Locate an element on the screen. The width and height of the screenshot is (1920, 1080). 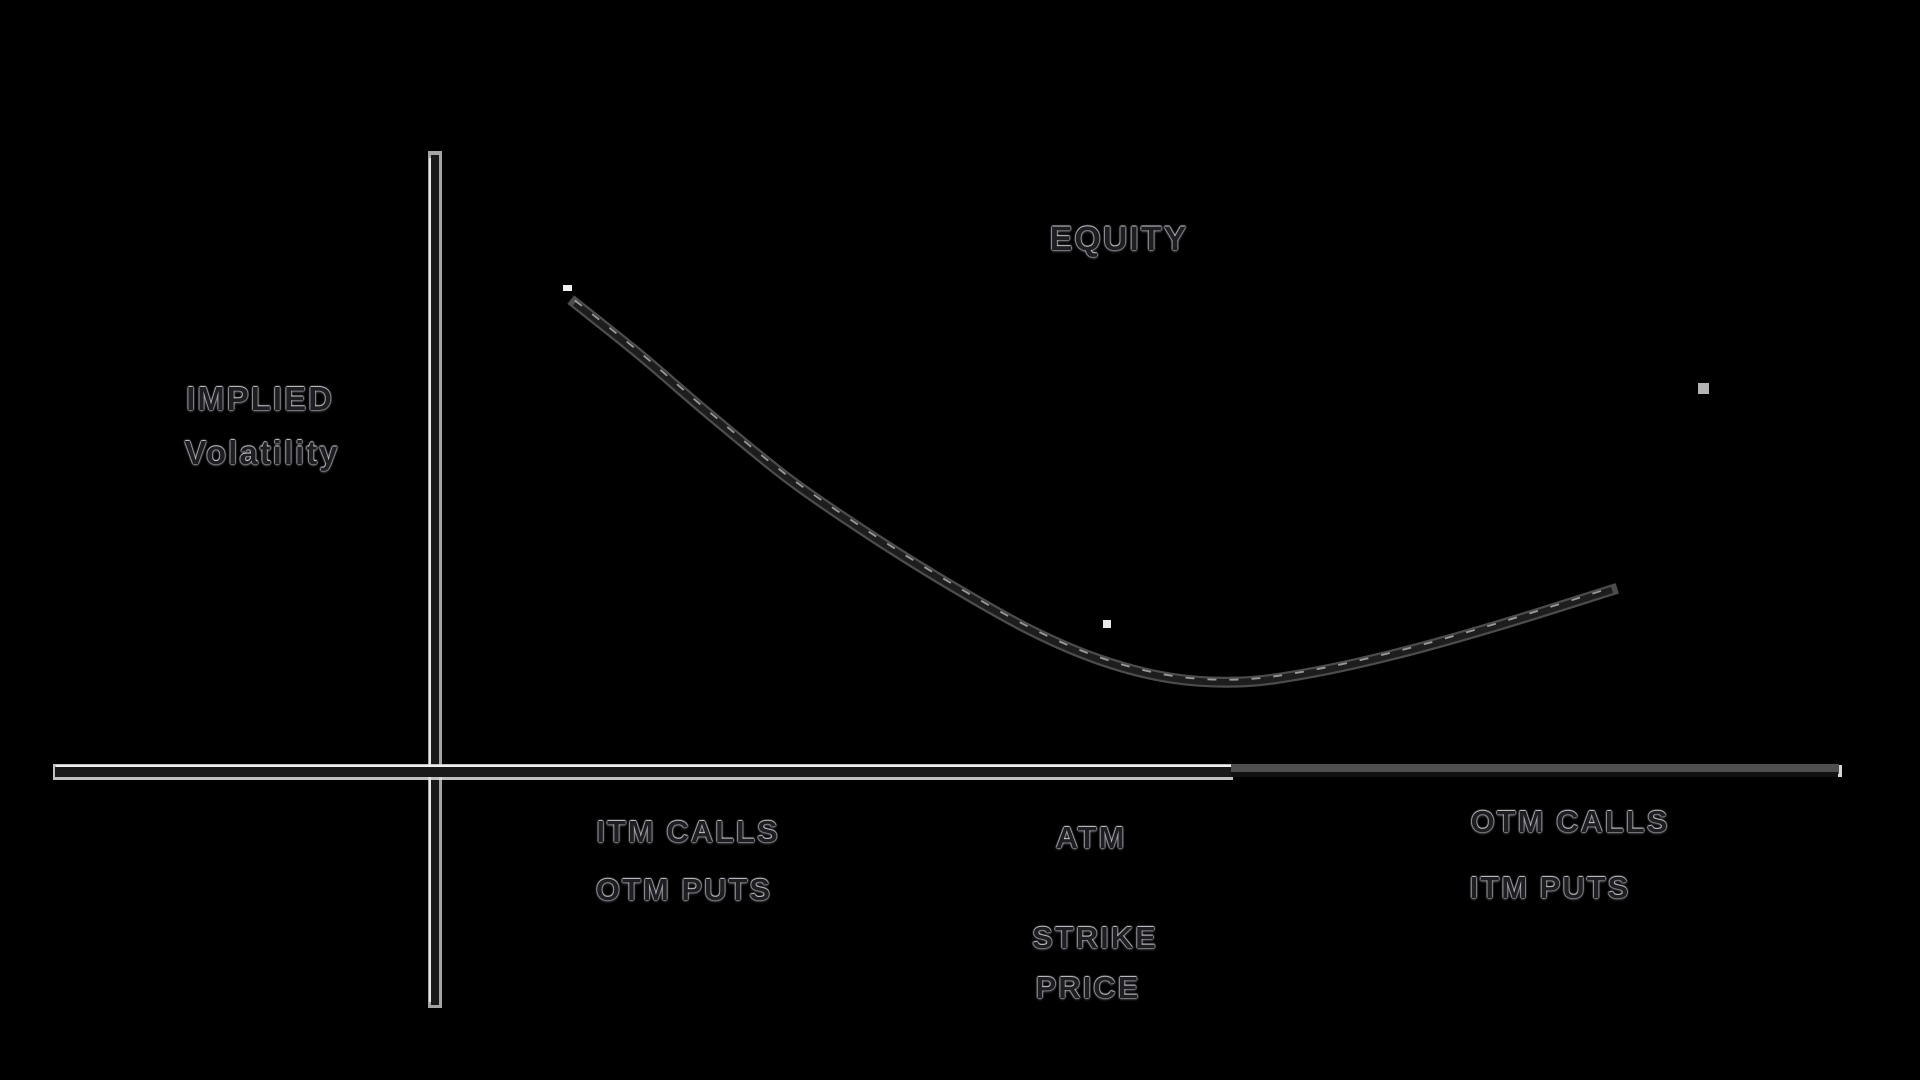
chart-title: EQUITY is located at coordinates (1119, 239).